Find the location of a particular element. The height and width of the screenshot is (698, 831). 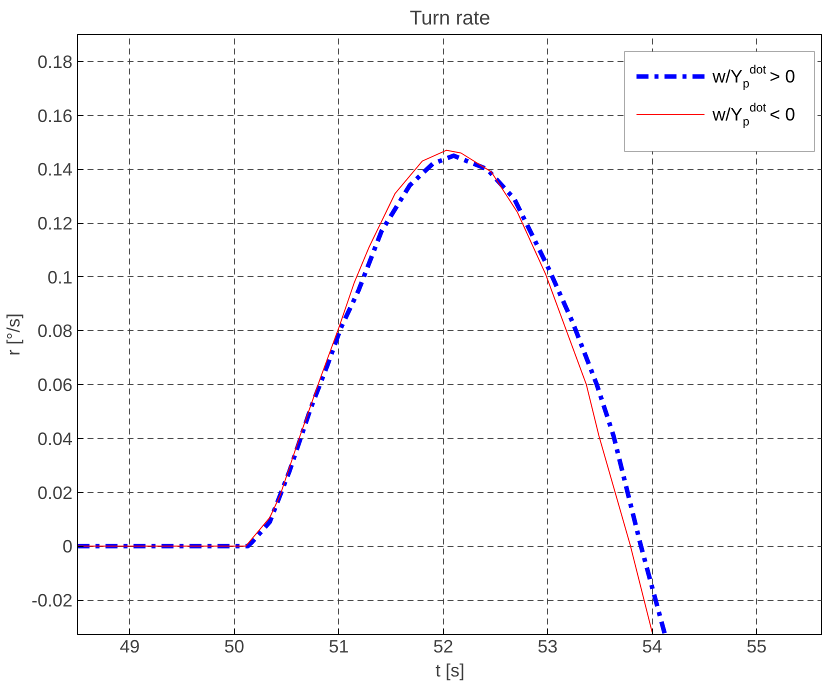

x-tick-label: 54 is located at coordinates (652, 646).